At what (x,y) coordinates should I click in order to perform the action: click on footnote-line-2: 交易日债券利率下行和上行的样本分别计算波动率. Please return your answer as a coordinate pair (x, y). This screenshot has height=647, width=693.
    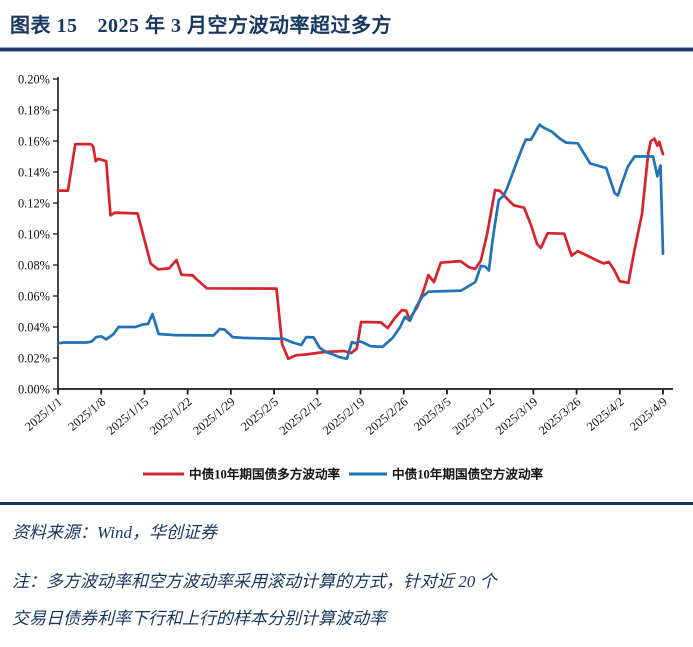
    Looking at the image, I should click on (199, 619).